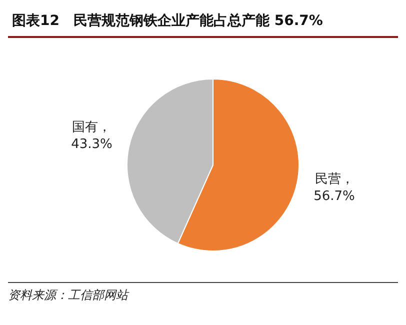  Describe the element at coordinates (91, 136) in the screenshot. I see `slice-label: 国有， 43.3%` at that location.